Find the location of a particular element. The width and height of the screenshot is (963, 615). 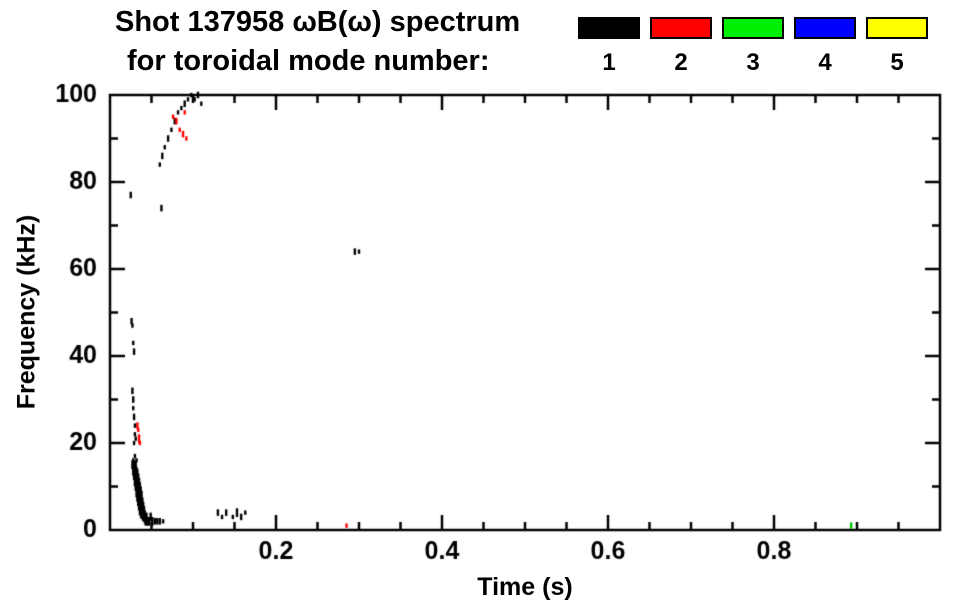

x-axis-label: Time (s) is located at coordinates (525, 587).